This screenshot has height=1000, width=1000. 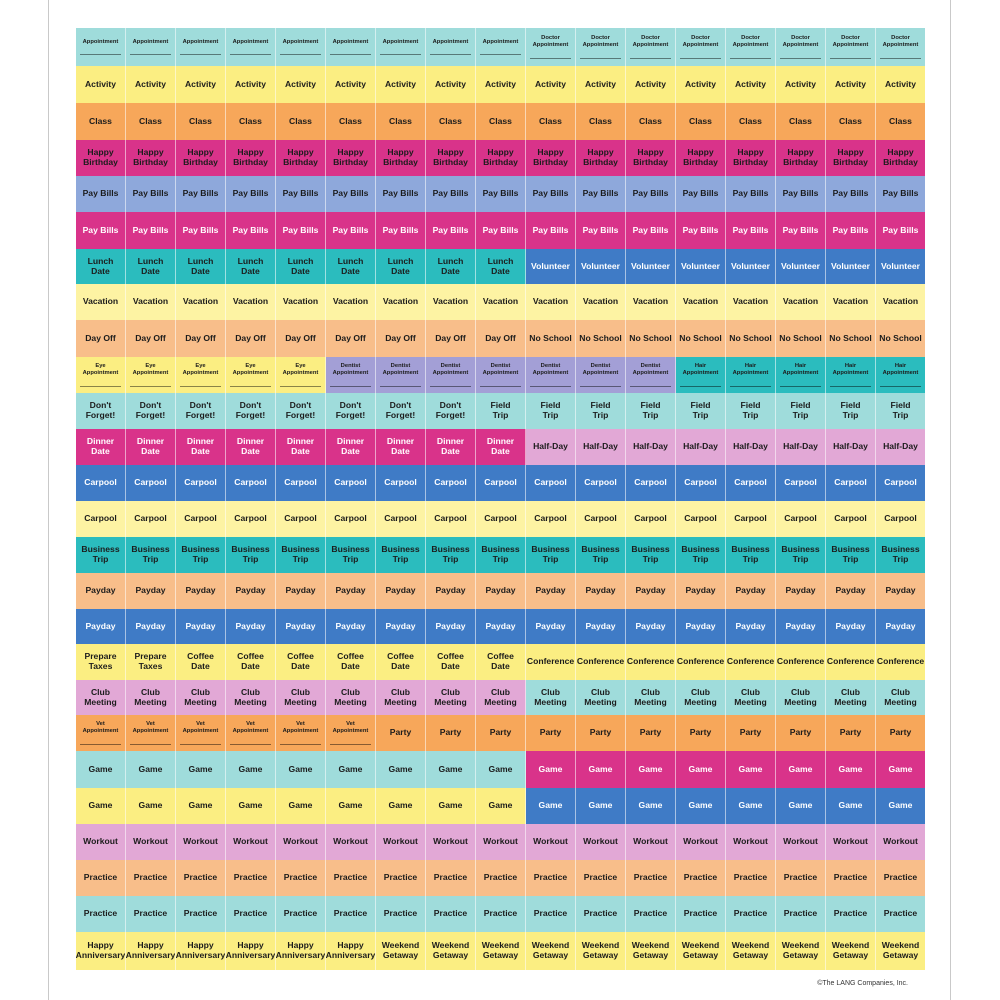 What do you see at coordinates (101, 733) in the screenshot?
I see `sticker-cell: Vet Appointment` at bounding box center [101, 733].